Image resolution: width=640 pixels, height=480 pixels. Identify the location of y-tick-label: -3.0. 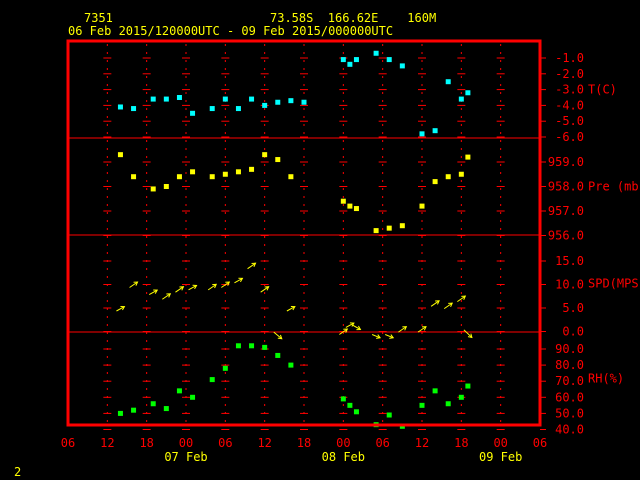
(569, 90).